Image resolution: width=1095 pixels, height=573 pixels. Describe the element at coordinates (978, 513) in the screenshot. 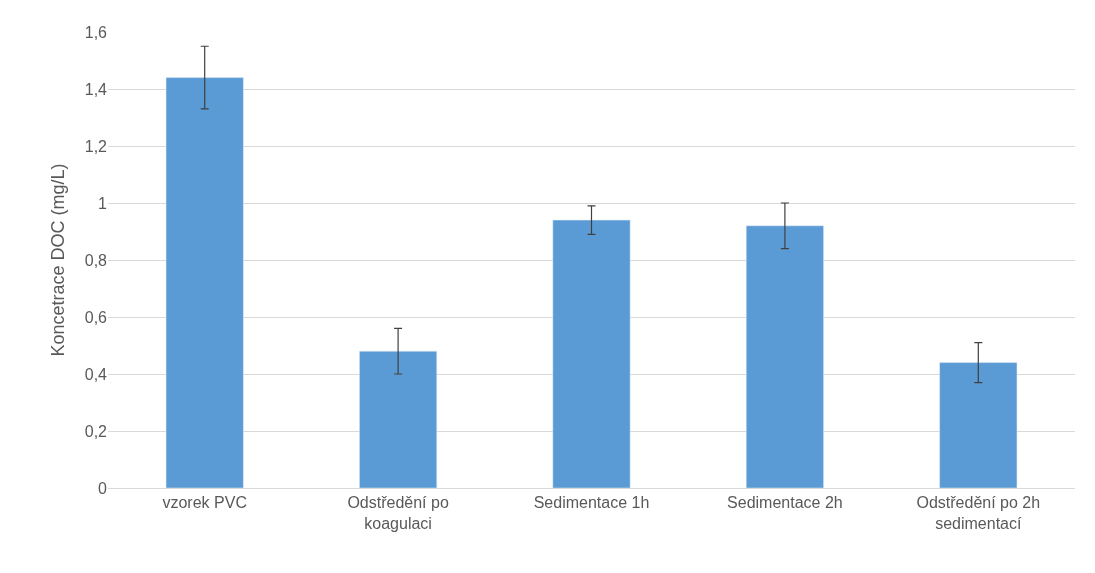

I see `x-tick-label: Odstředění po 2h sedimentací` at that location.